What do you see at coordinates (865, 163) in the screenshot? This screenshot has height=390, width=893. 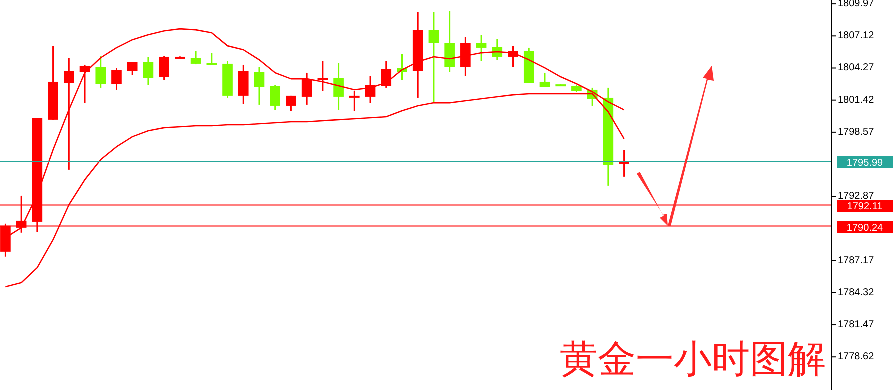 I see `ref-line-label: 1795.99` at bounding box center [865, 163].